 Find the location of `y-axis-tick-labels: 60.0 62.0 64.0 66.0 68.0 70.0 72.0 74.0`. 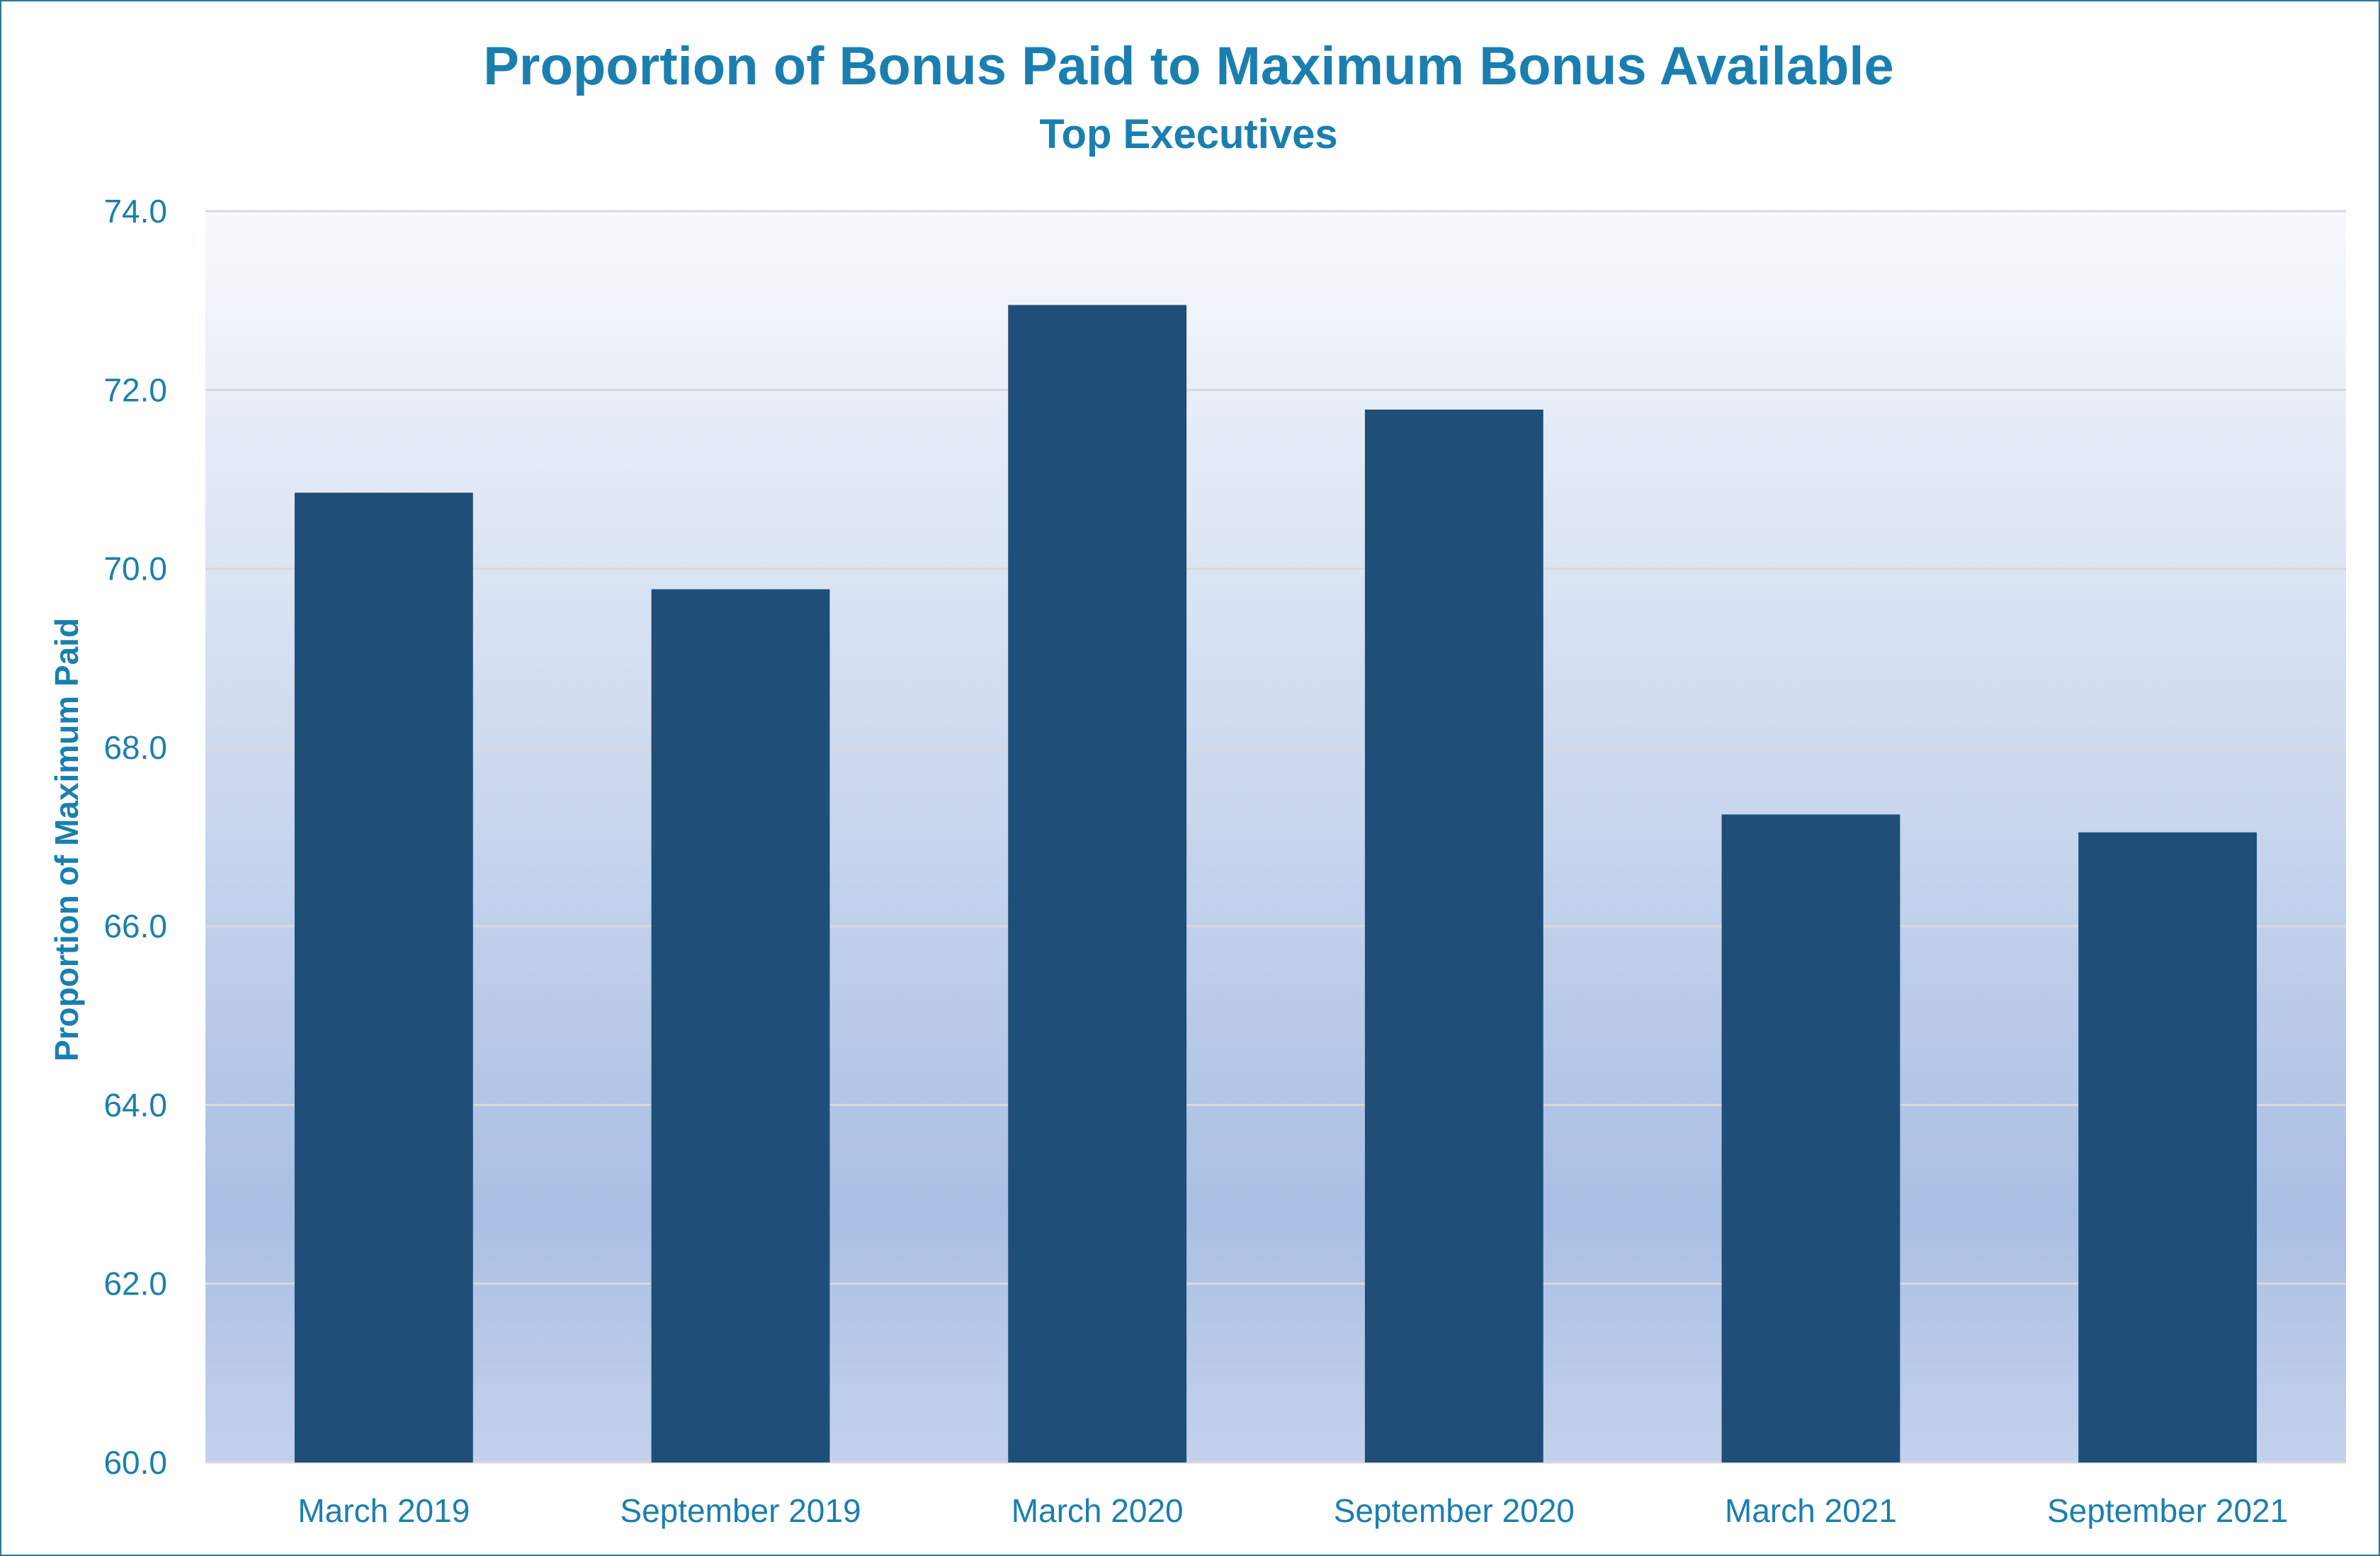

y-axis-tick-labels: 60.0 62.0 64.0 66.0 68.0 70.0 72.0 74.0 is located at coordinates (135, 837).